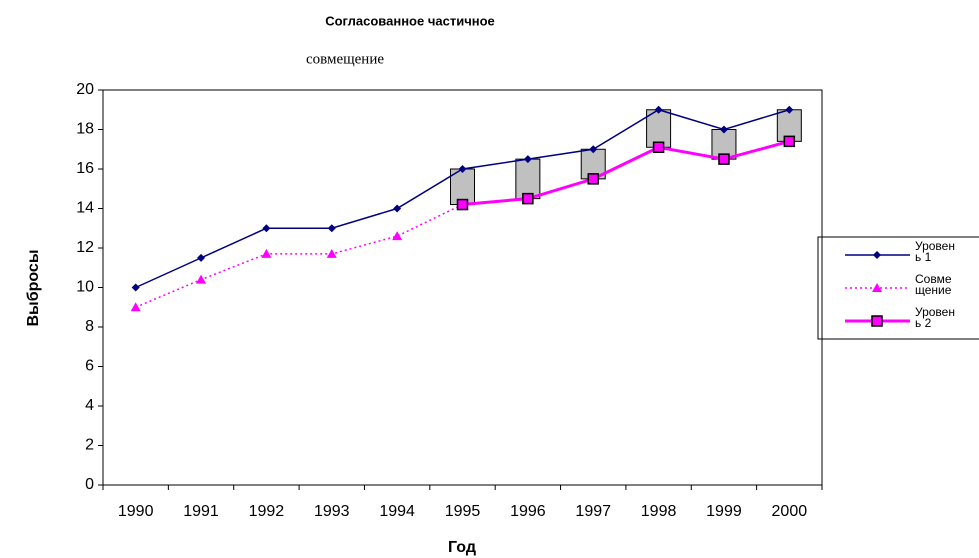 The image size is (979, 558). What do you see at coordinates (933, 285) in the screenshot?
I see `legend-label: Совмещение` at bounding box center [933, 285].